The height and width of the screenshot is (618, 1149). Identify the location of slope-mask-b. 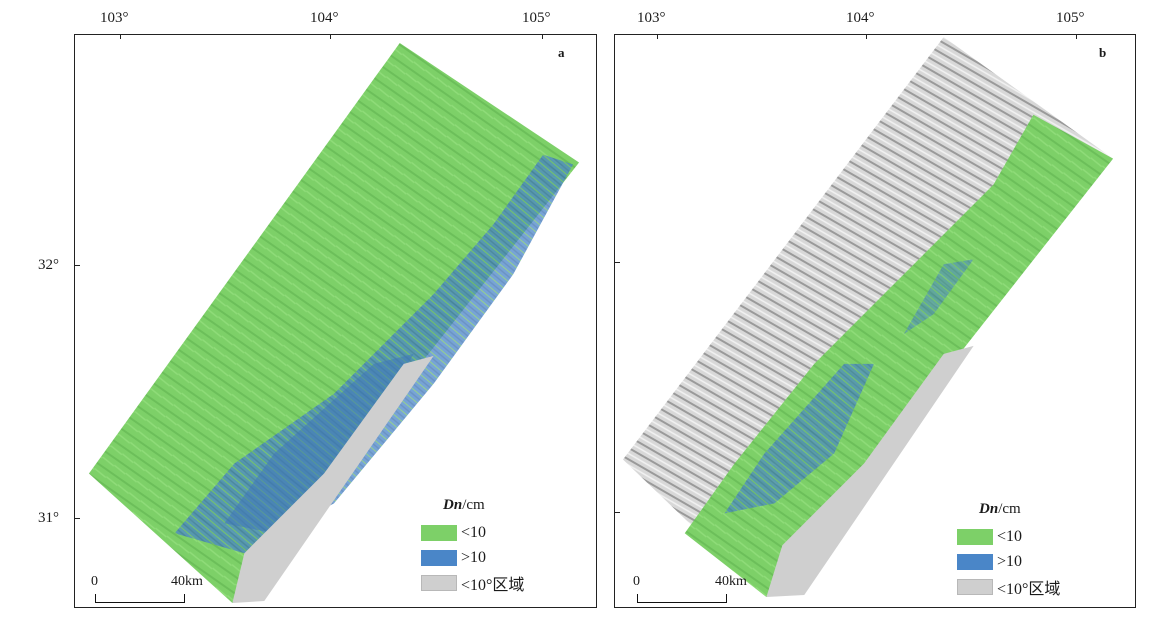
(870, 471).